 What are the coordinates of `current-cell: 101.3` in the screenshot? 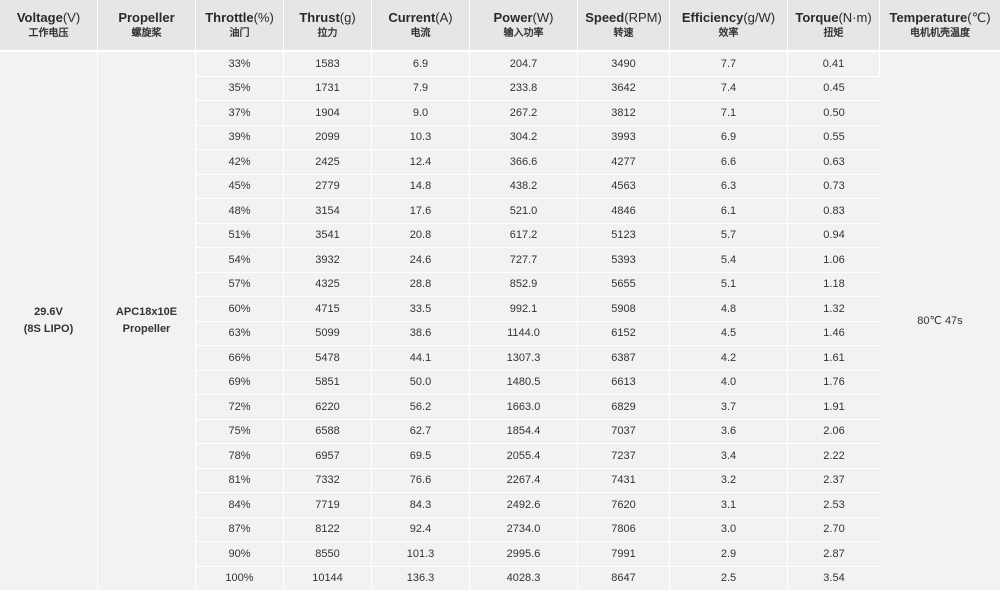 It's located at (421, 554).